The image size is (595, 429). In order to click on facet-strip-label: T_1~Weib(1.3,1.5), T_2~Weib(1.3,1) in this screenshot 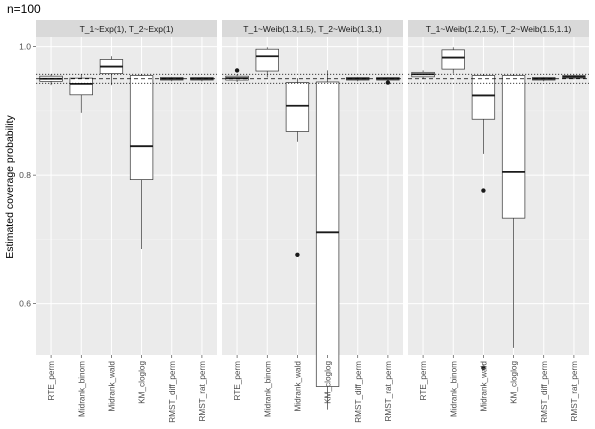, I will do `click(312, 29)`.